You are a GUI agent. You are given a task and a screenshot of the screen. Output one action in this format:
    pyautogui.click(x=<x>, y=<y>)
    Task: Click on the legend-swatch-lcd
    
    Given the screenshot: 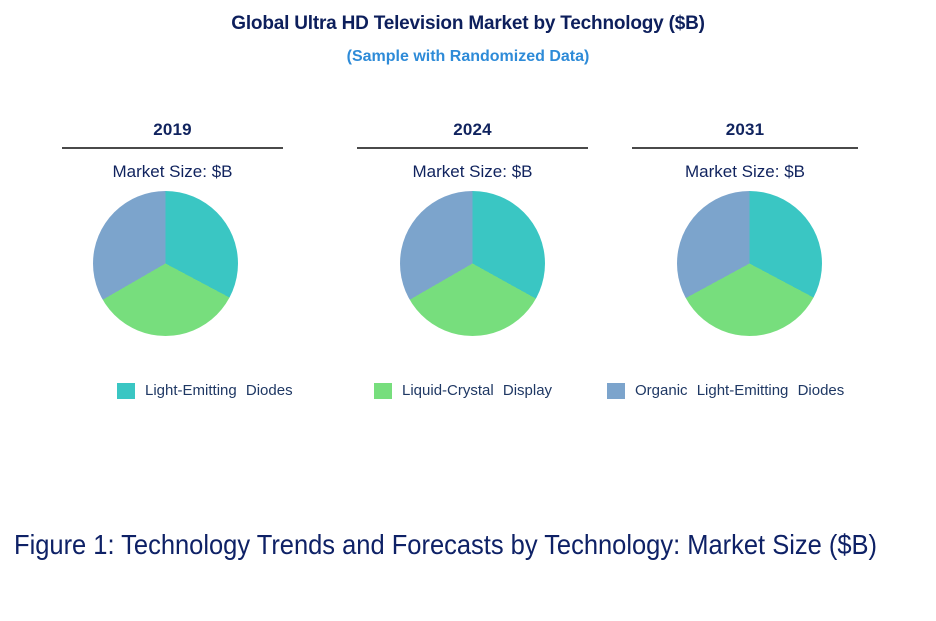 What is the action you would take?
    pyautogui.click(x=383, y=390)
    